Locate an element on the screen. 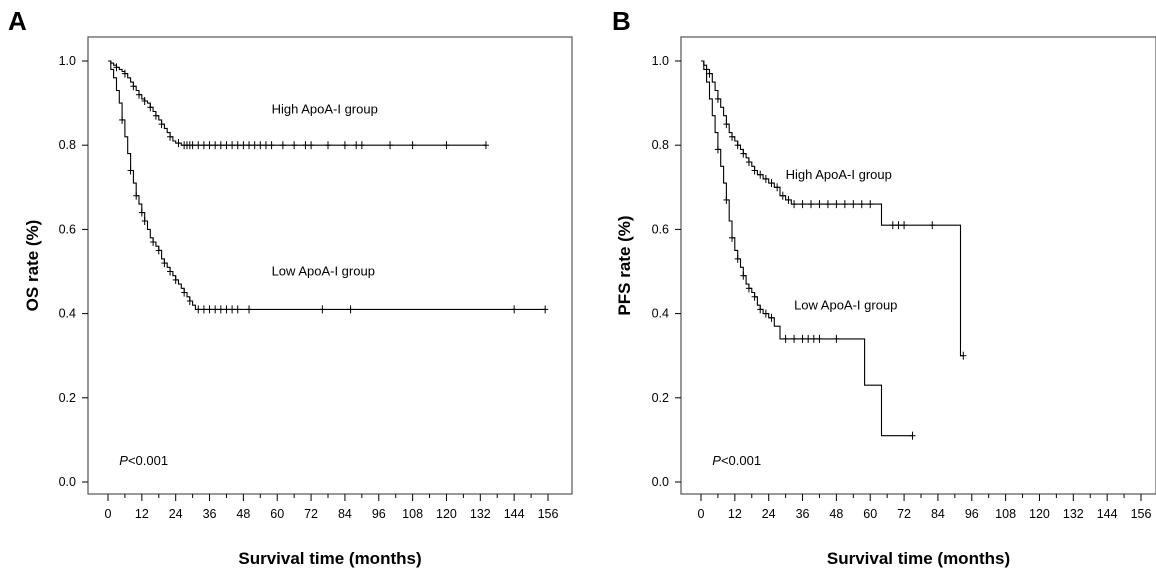 Image resolution: width=1156 pixels, height=569 pixels. panel-letter: A is located at coordinates (17, 21).